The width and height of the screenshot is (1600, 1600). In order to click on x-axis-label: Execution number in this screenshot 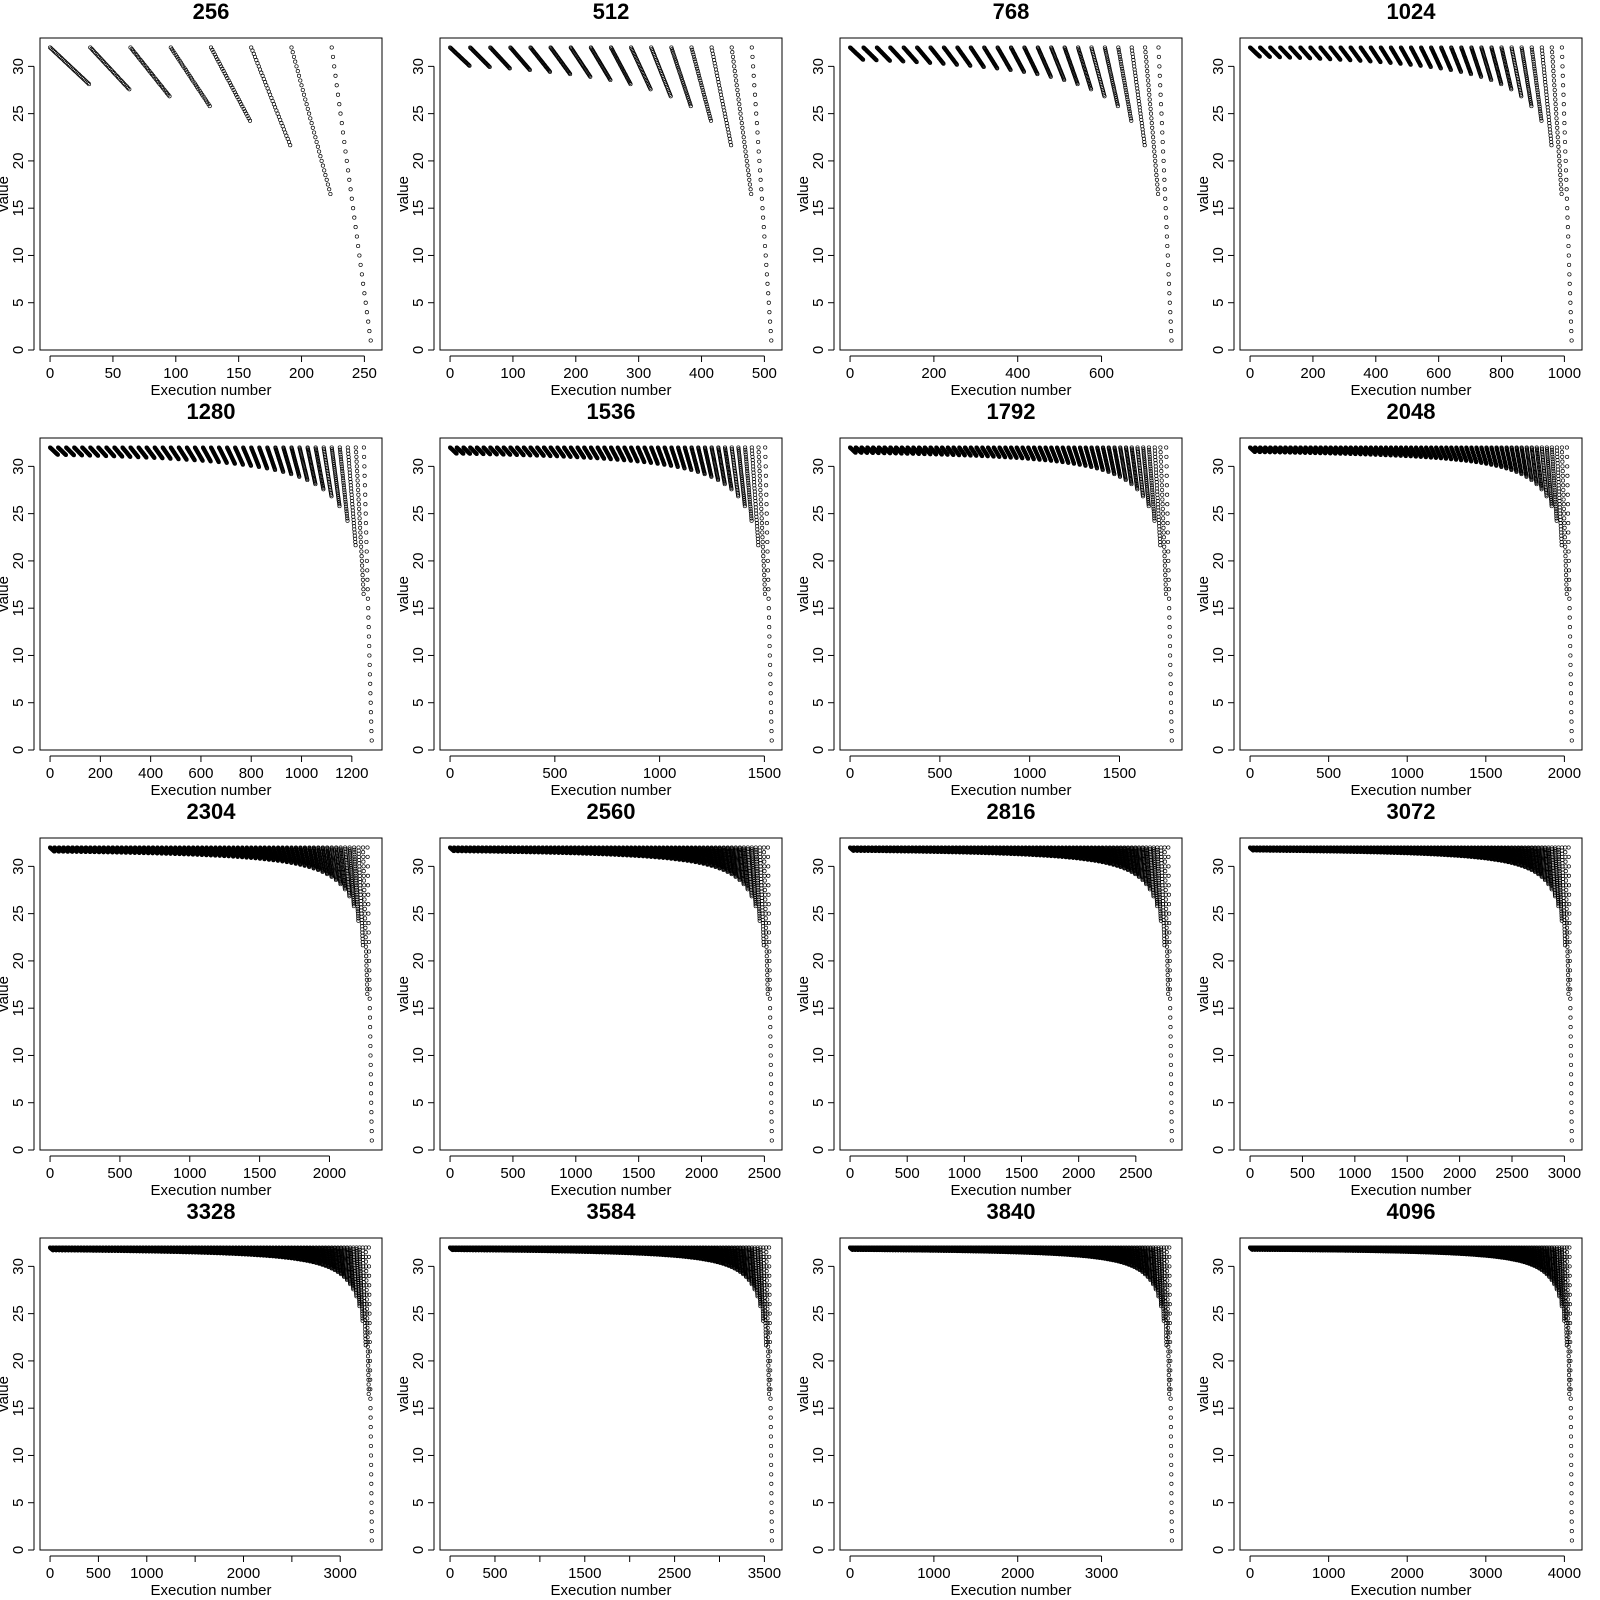, I will do `click(211, 390)`.